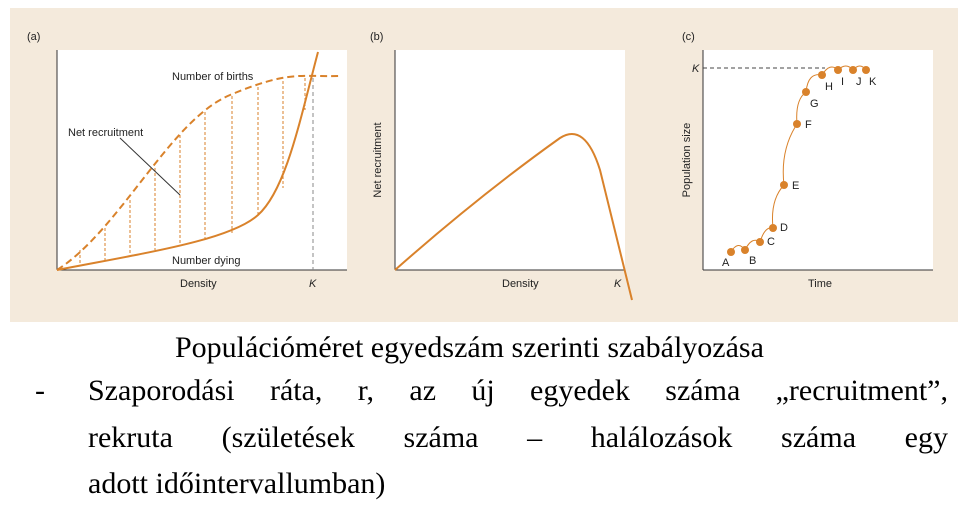  Describe the element at coordinates (808, 125) in the screenshot. I see `point-label: F` at that location.